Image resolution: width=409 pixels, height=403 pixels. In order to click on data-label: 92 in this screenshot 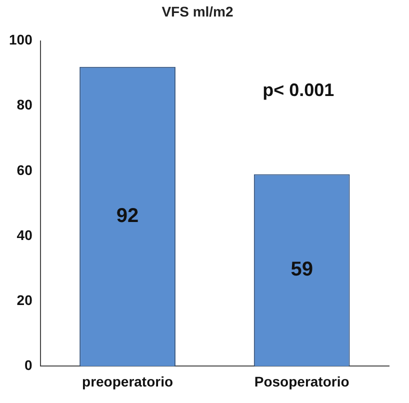, I will do `click(127, 216)`.